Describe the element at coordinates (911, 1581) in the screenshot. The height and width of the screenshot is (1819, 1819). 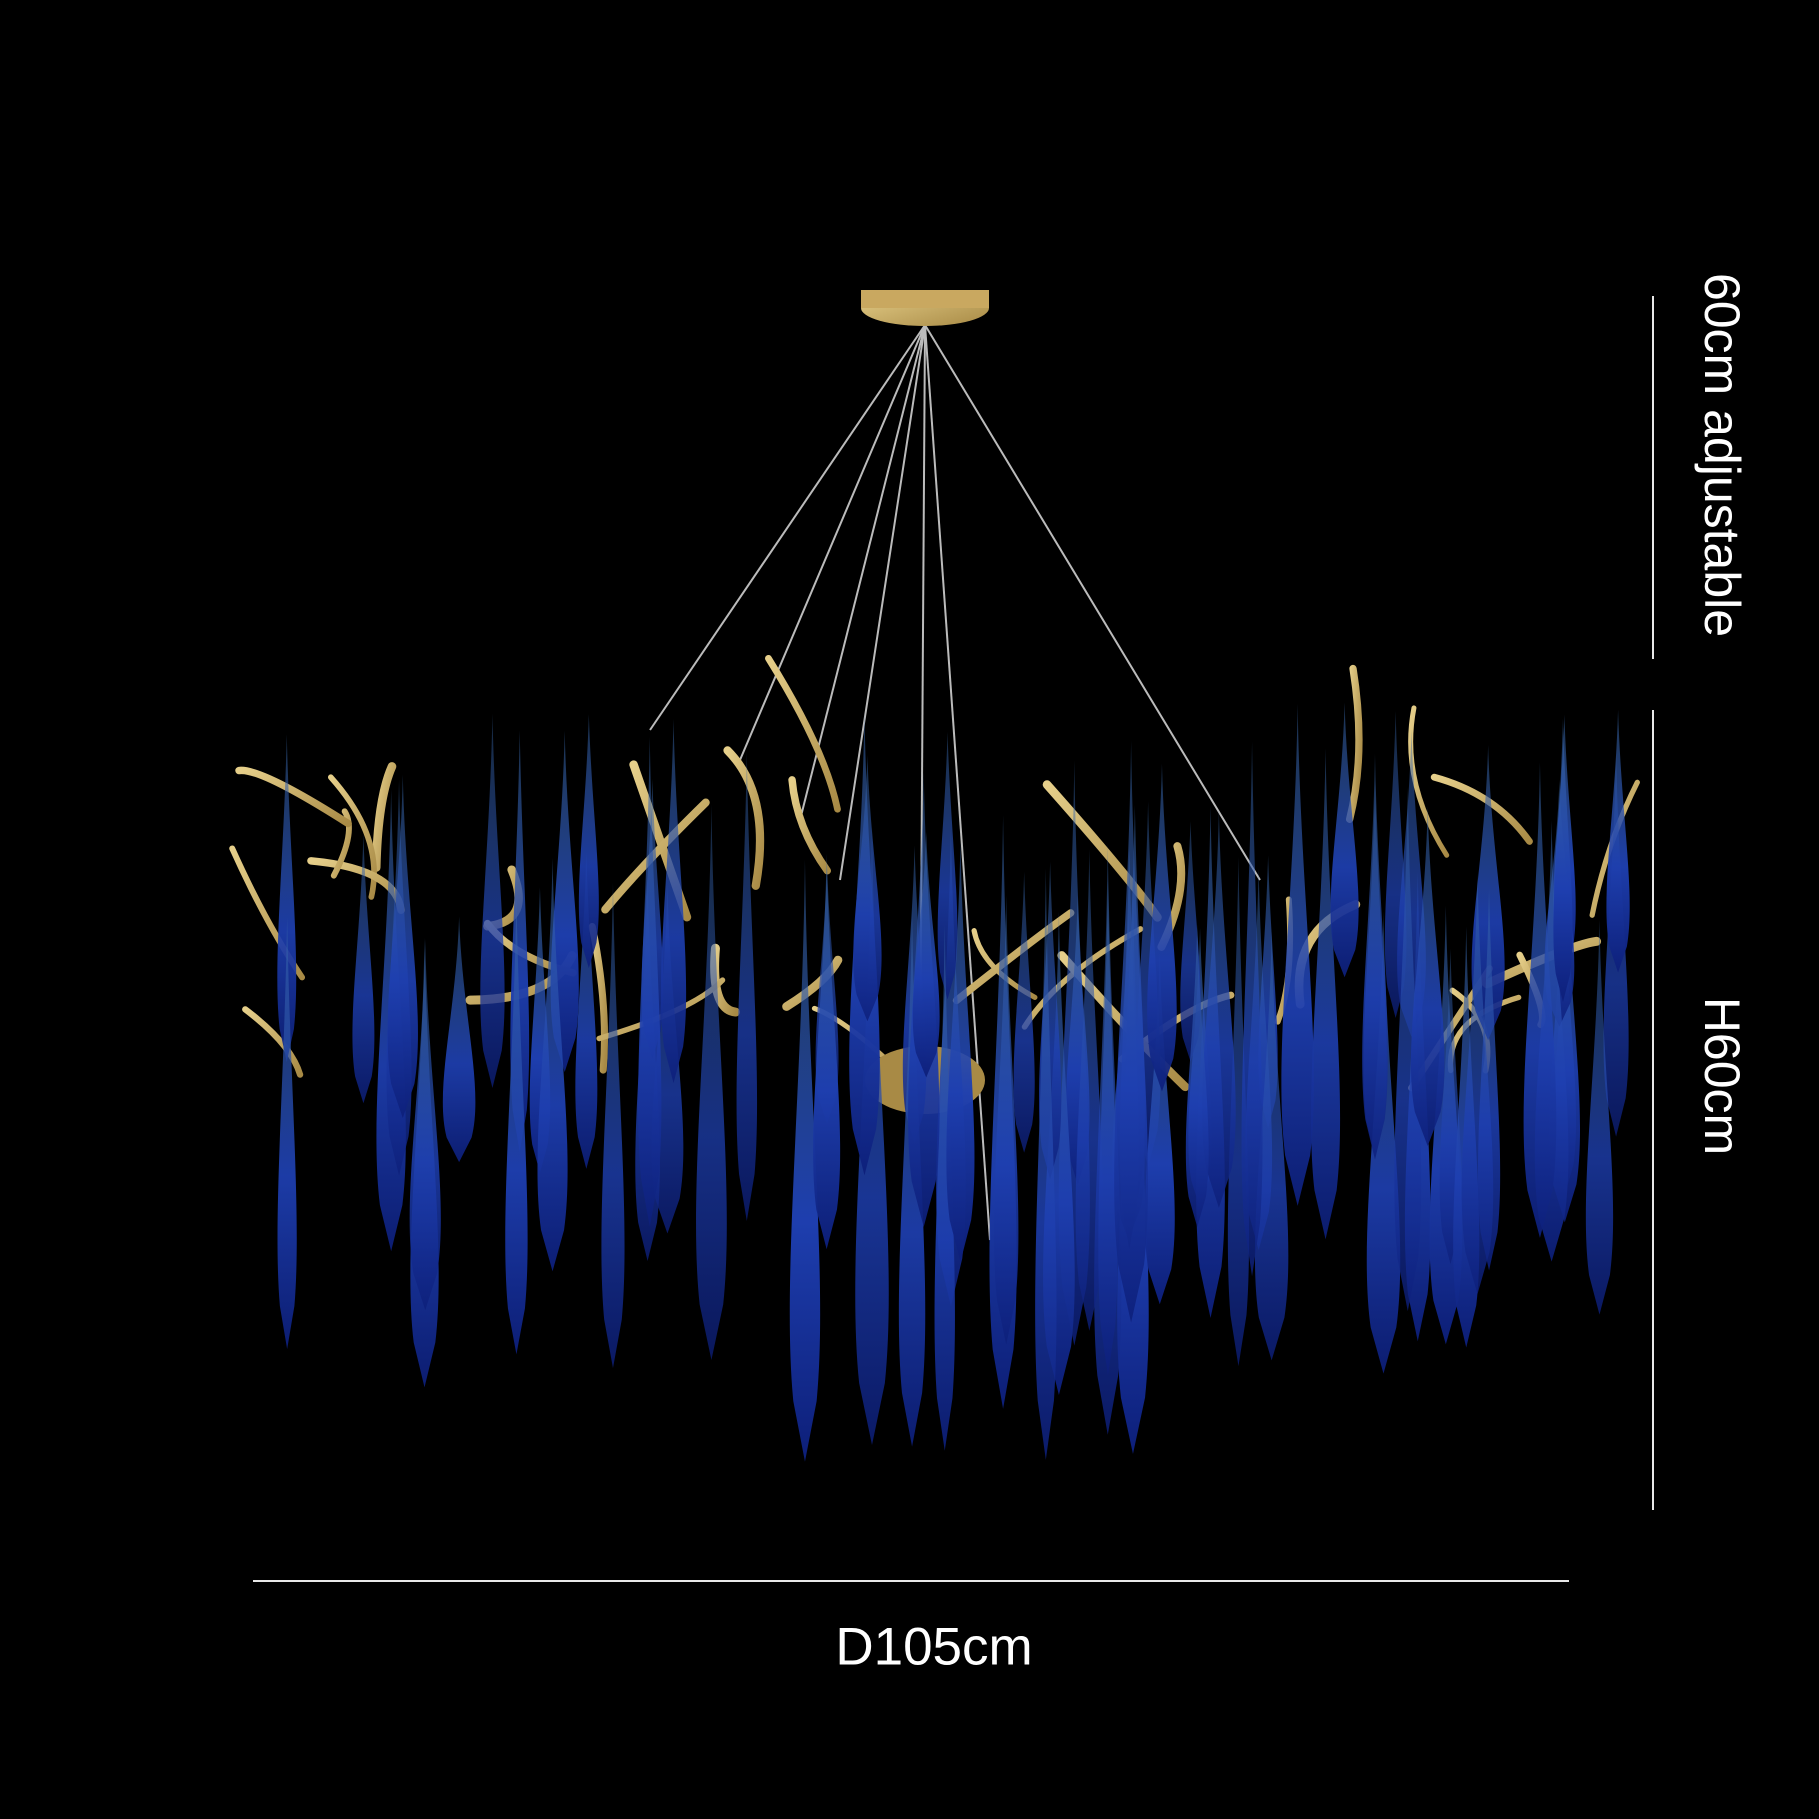
I see `diameter-dimension-line` at that location.